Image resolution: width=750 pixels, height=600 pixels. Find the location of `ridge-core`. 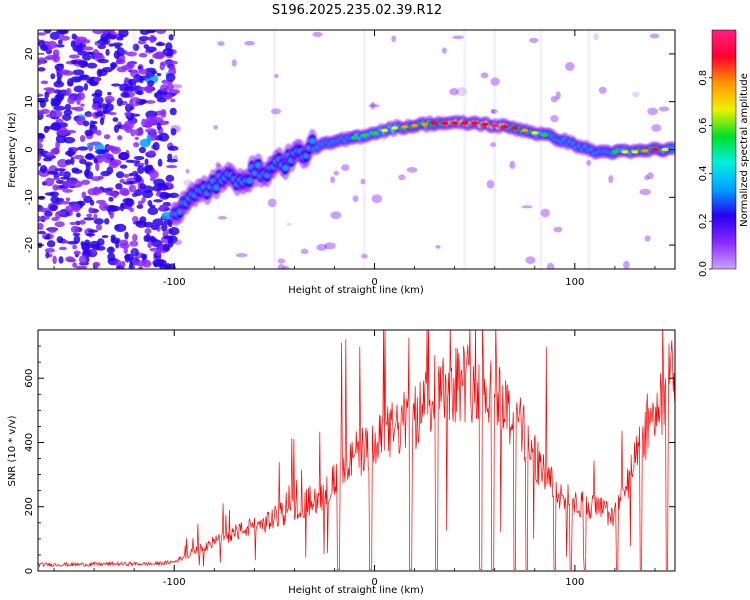

ridge-core is located at coordinates (249, 181).